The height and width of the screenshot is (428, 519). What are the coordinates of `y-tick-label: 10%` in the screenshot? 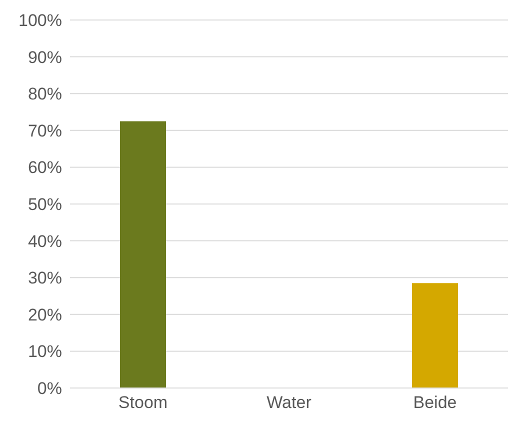 It's located at (45, 352).